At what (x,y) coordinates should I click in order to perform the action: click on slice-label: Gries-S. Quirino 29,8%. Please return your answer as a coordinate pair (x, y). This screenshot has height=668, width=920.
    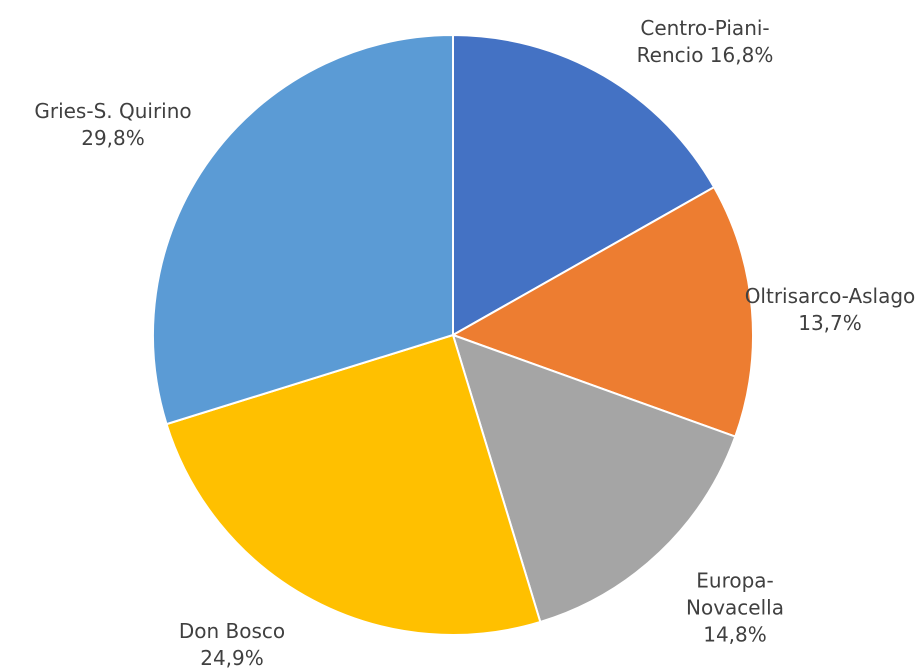
    Looking at the image, I should click on (113, 125).